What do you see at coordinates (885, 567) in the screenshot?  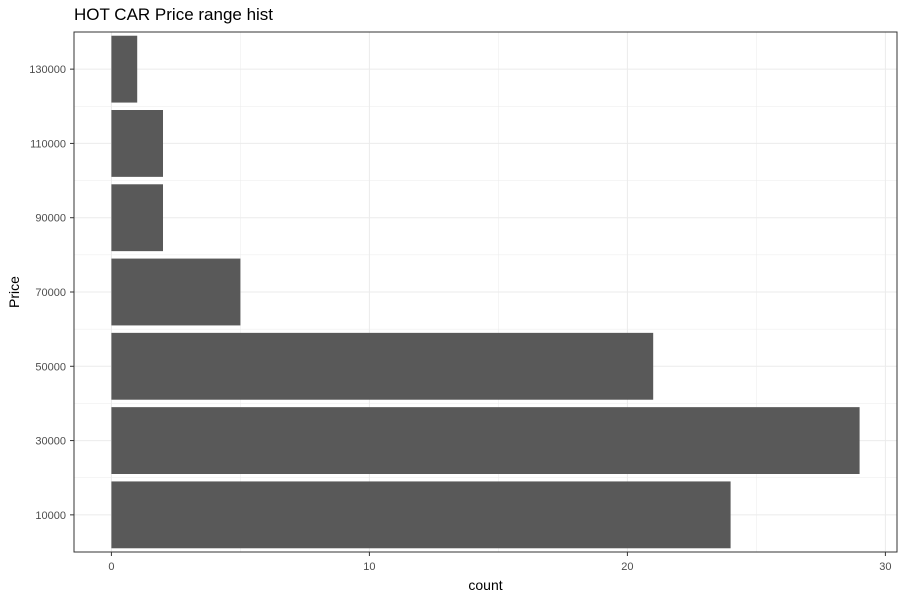 I see `x-tick-label: 30` at bounding box center [885, 567].